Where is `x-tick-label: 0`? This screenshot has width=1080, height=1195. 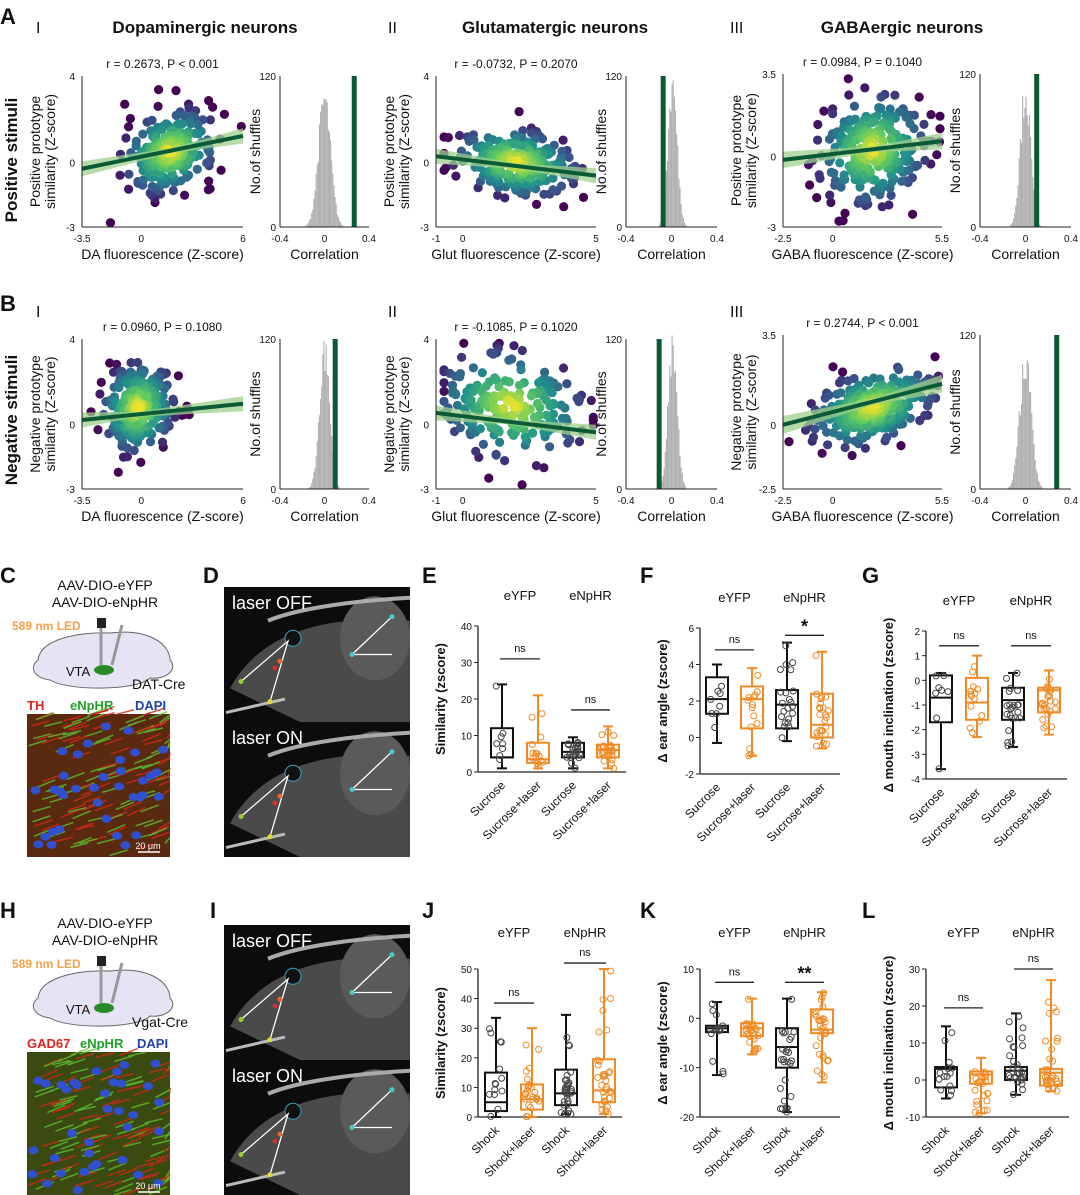 x-tick-label: 0 is located at coordinates (142, 239).